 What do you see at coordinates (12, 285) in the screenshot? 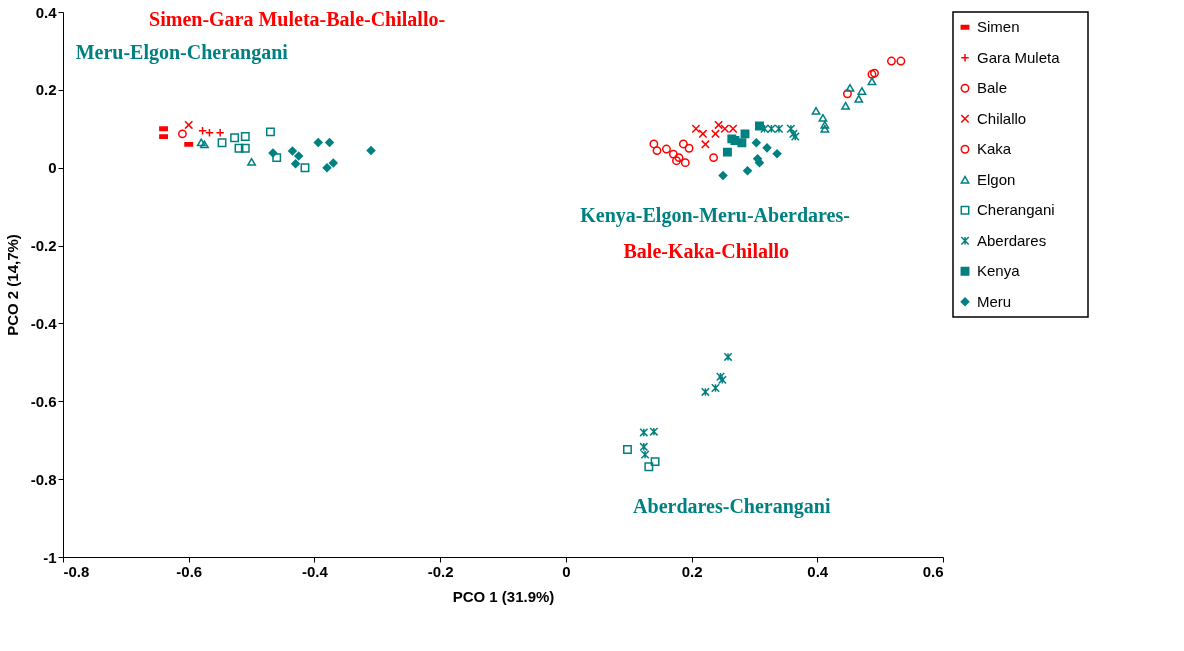
I see `y-axis-title: PCO 2 (14,7%)` at bounding box center [12, 285].